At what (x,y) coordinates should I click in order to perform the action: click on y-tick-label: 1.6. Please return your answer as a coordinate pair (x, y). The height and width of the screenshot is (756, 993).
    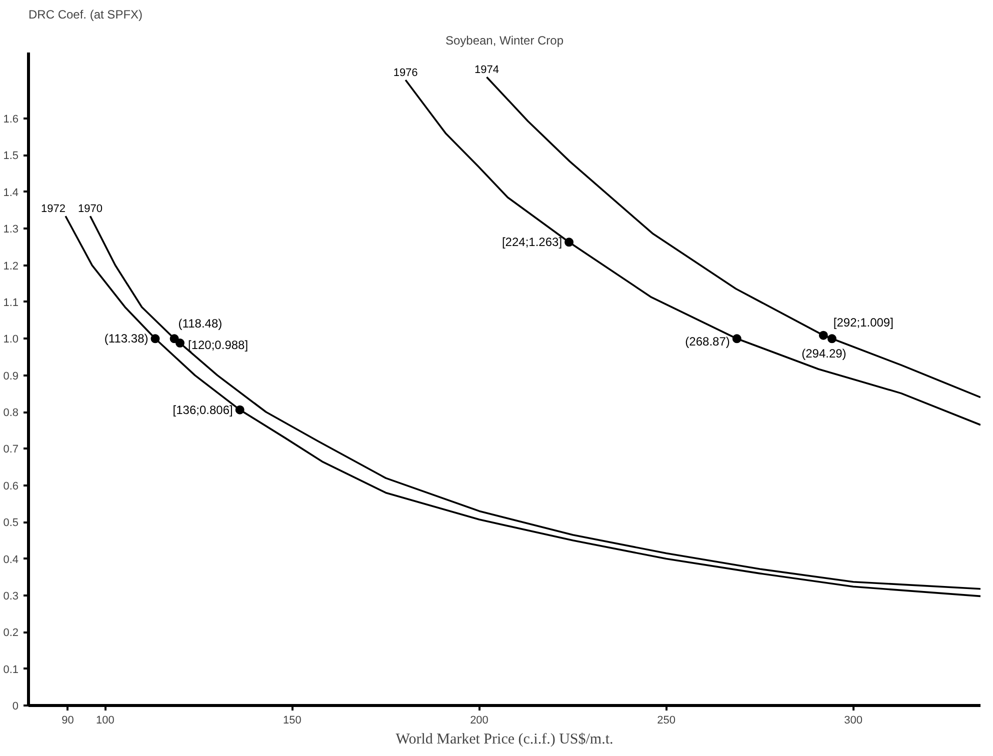
    Looking at the image, I should click on (11, 120).